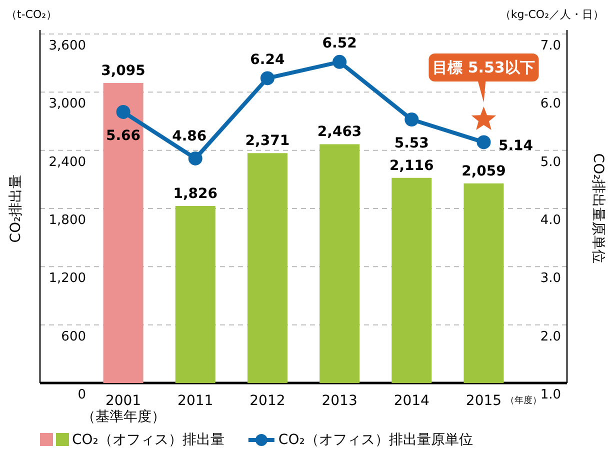 This screenshot has height=452, width=608. Describe the element at coordinates (375, 440) in the screenshot. I see `legend-label: CO₂（オフィス）排出量原単位` at that location.